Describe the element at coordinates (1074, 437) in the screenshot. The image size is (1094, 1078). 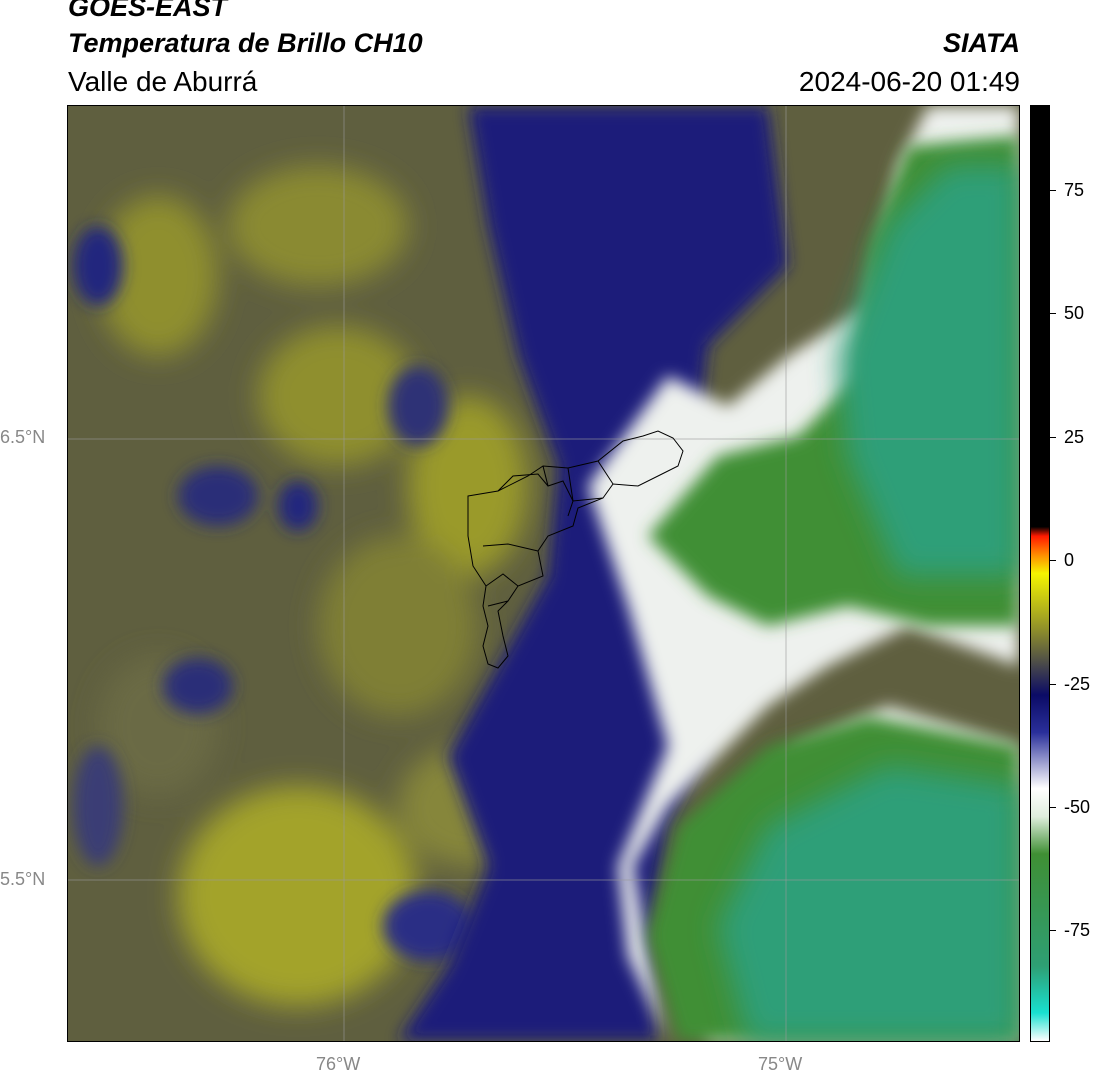
I see `colorbar-label-25: 25` at that location.